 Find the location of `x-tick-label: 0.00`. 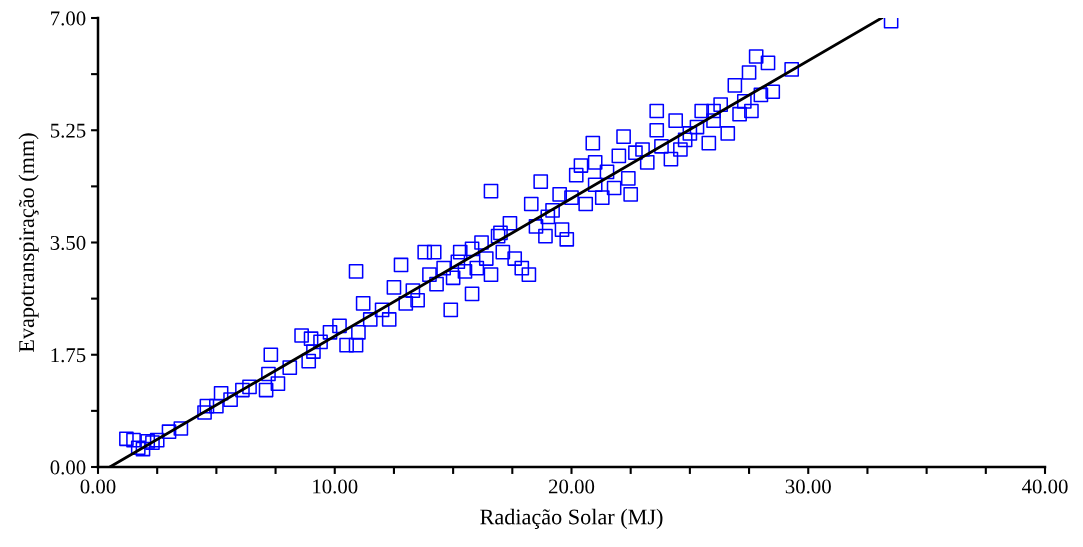

x-tick-label: 0.00 is located at coordinates (98, 486).